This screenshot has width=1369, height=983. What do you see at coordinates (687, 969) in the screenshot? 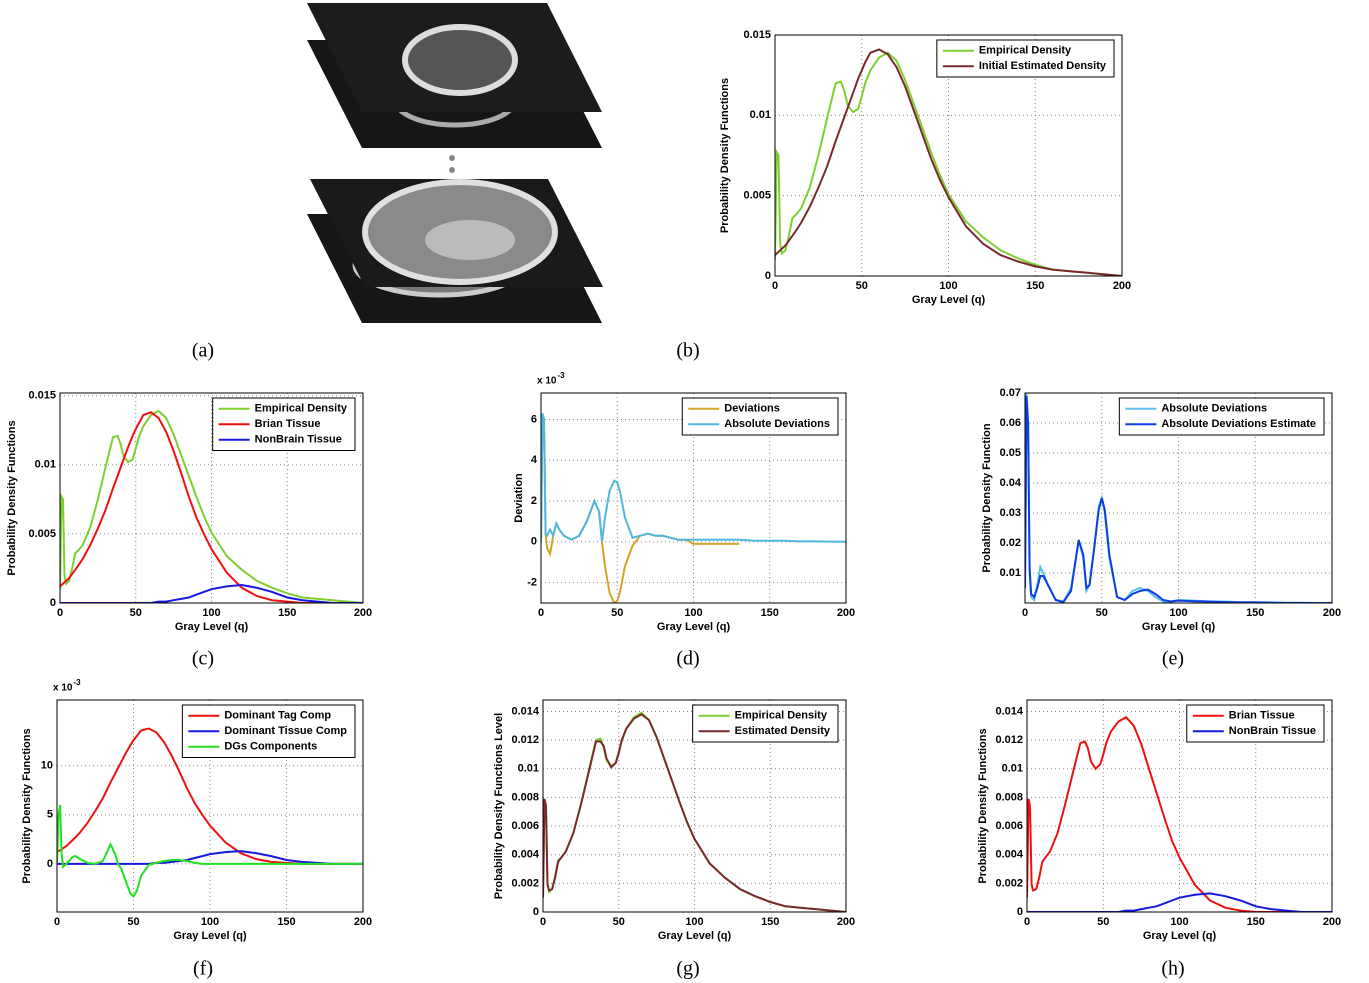
I see `caption: (g)` at bounding box center [687, 969].